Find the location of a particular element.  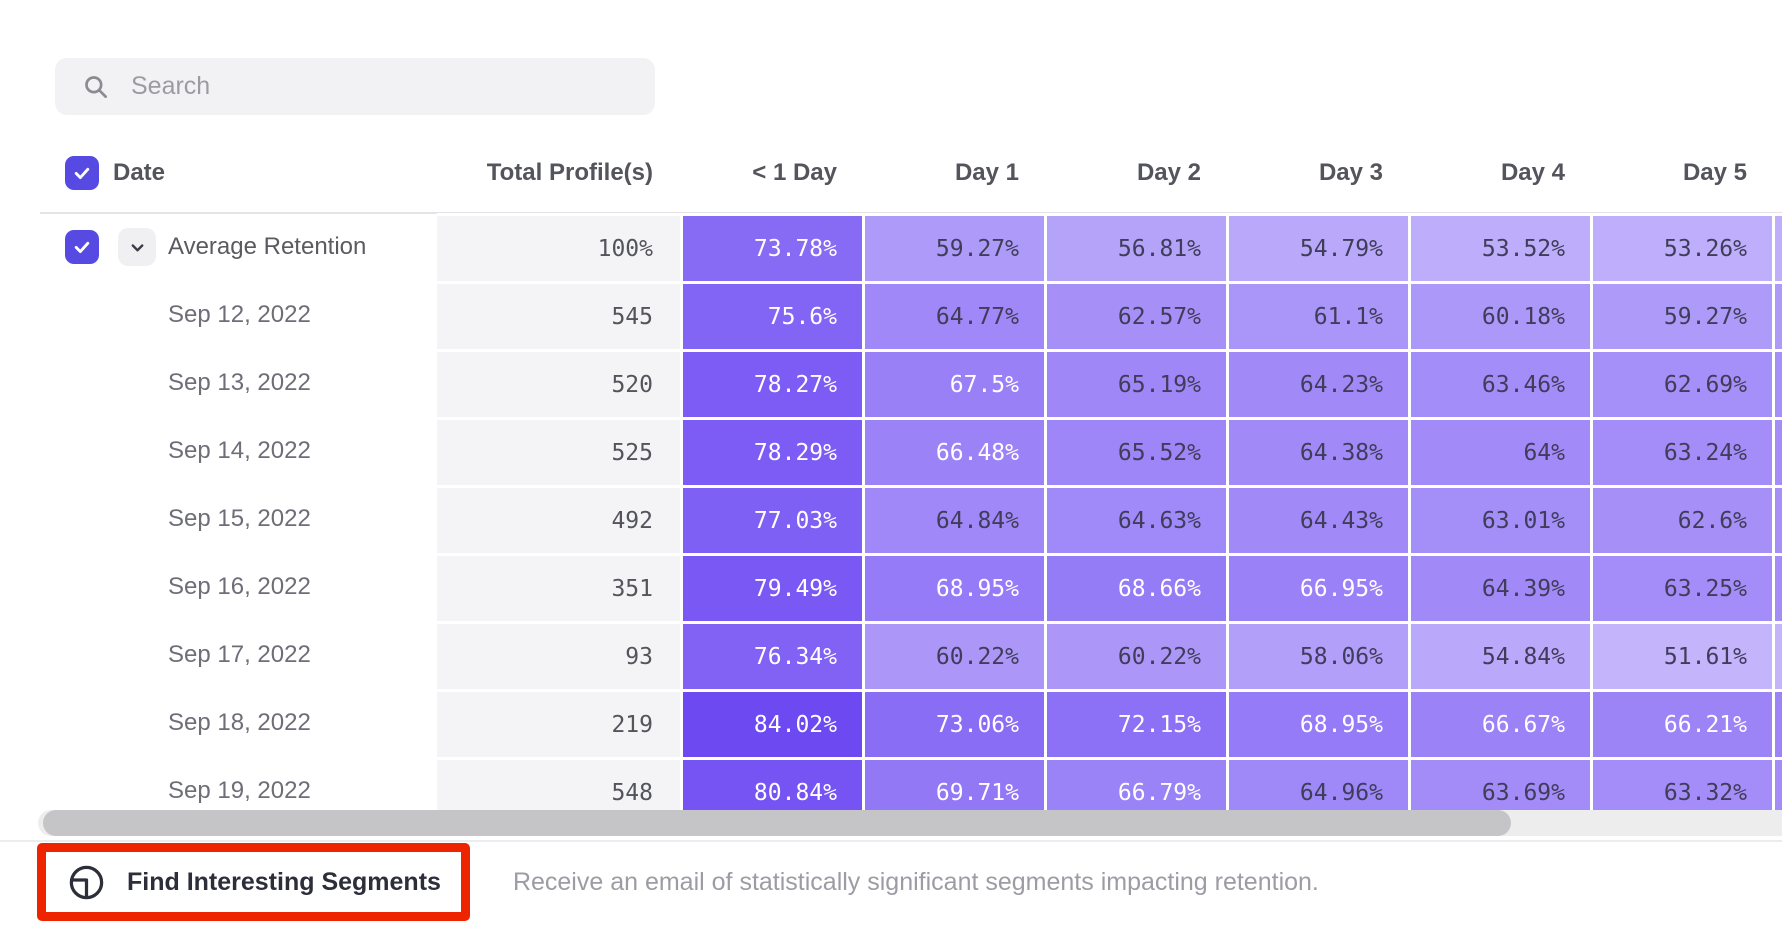

retention-cell: 64.39% is located at coordinates (1499, 587).